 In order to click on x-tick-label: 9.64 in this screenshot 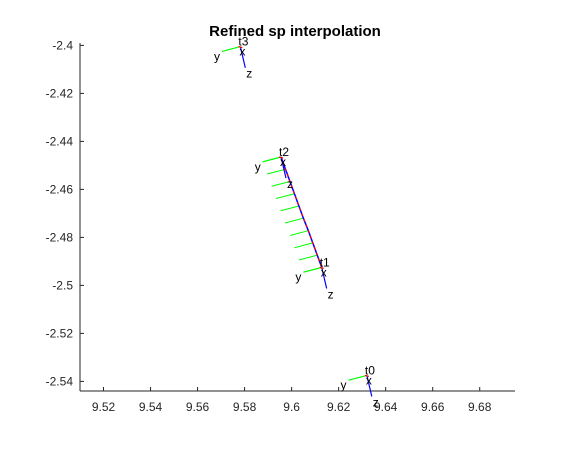, I will do `click(386, 407)`.